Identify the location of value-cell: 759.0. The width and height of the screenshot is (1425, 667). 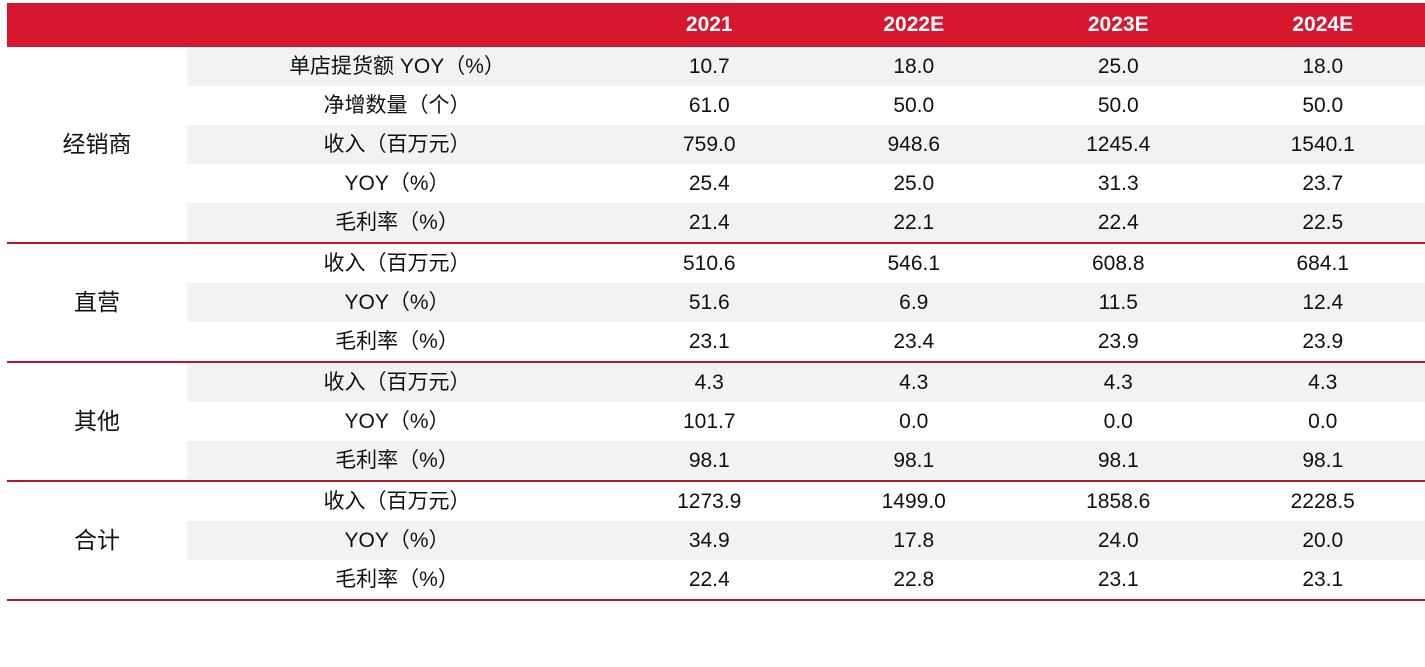
(709, 144).